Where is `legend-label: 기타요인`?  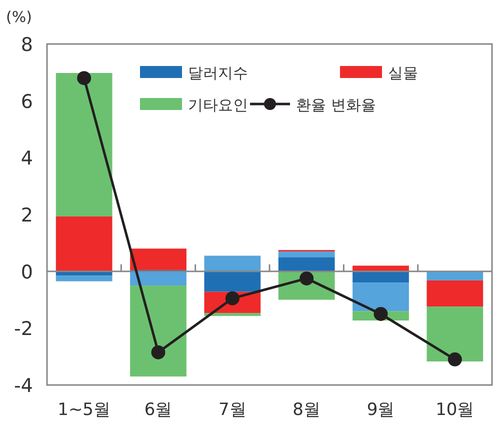
legend-label: 기타요인 is located at coordinates (218, 105).